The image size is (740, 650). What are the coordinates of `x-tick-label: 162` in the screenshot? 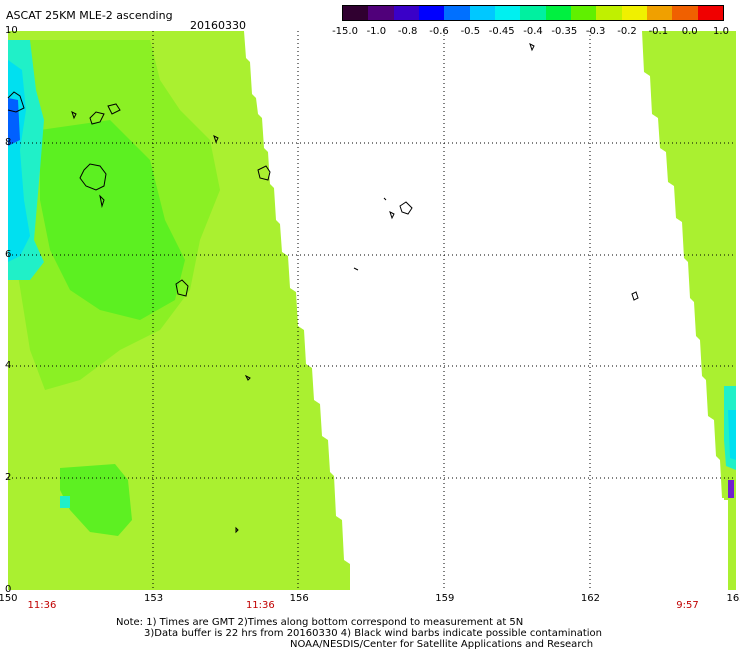 It's located at (590, 598).